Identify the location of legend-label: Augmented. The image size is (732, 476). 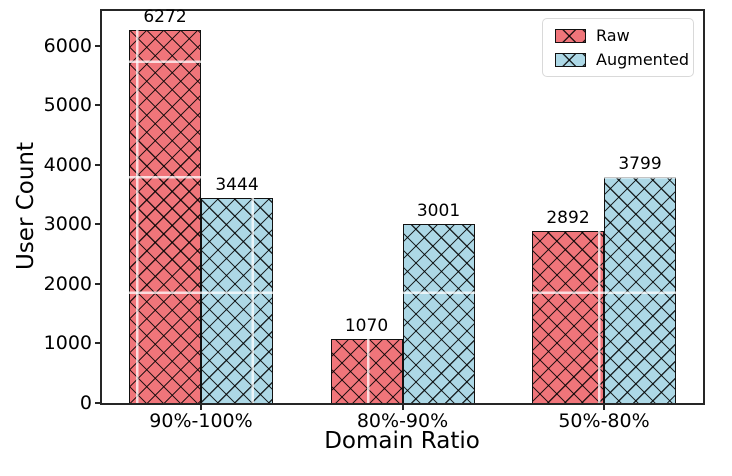
(643, 59).